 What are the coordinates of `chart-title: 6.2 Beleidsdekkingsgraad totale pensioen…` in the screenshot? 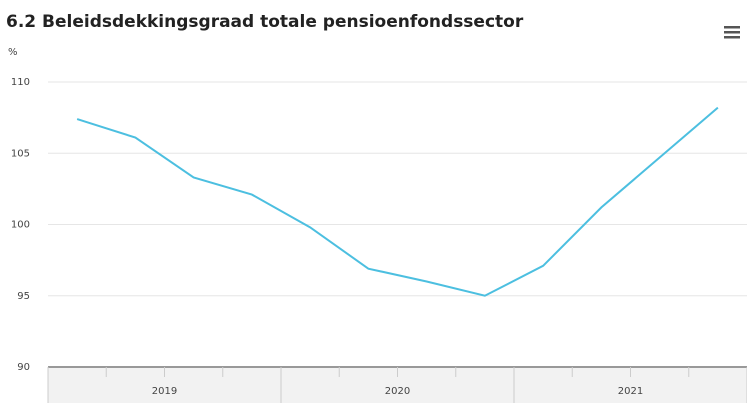 It's located at (265, 22).